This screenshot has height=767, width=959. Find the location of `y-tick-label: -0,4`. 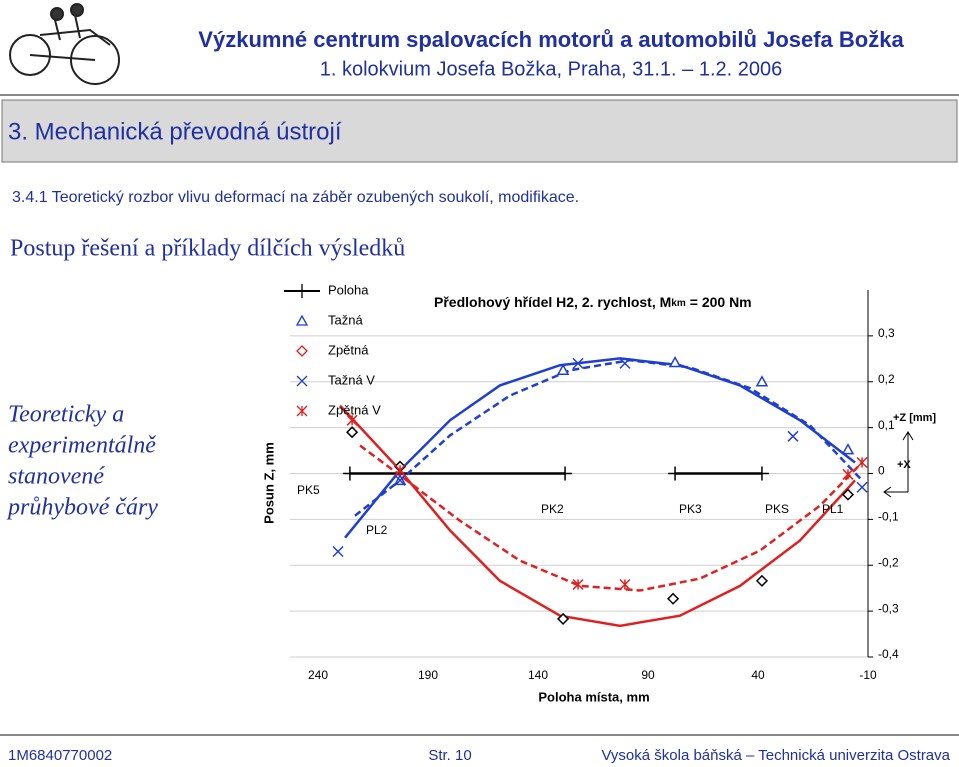

y-tick-label: -0,4 is located at coordinates (888, 654).